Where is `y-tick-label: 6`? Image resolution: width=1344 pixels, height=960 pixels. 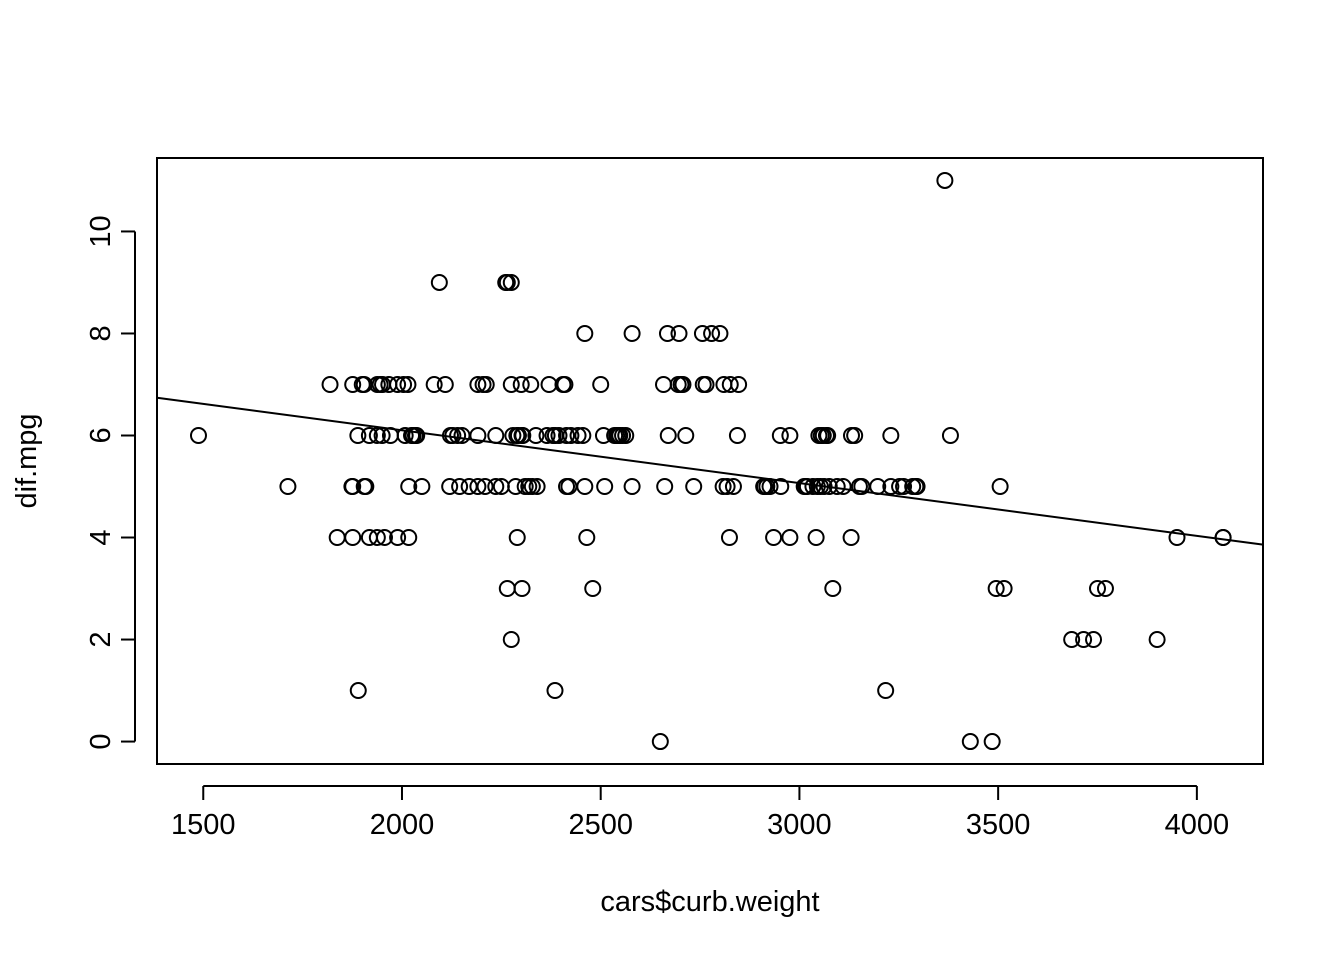
y-tick-label: 6 is located at coordinates (101, 435).